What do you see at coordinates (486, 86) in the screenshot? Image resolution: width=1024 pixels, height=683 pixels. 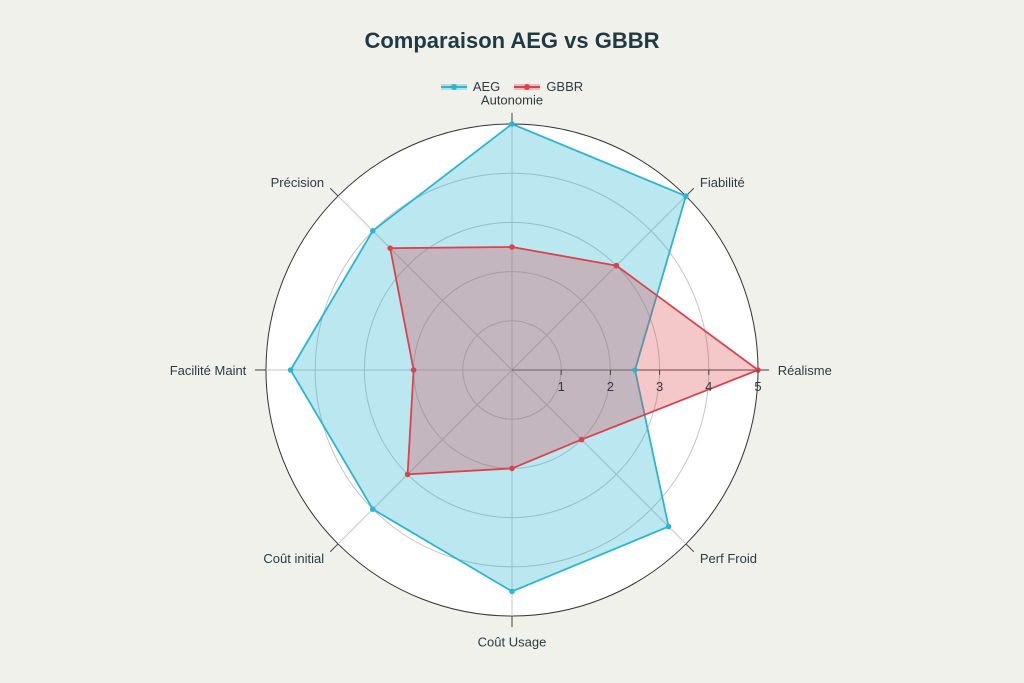 I see `legend-label-aeg: AEG` at bounding box center [486, 86].